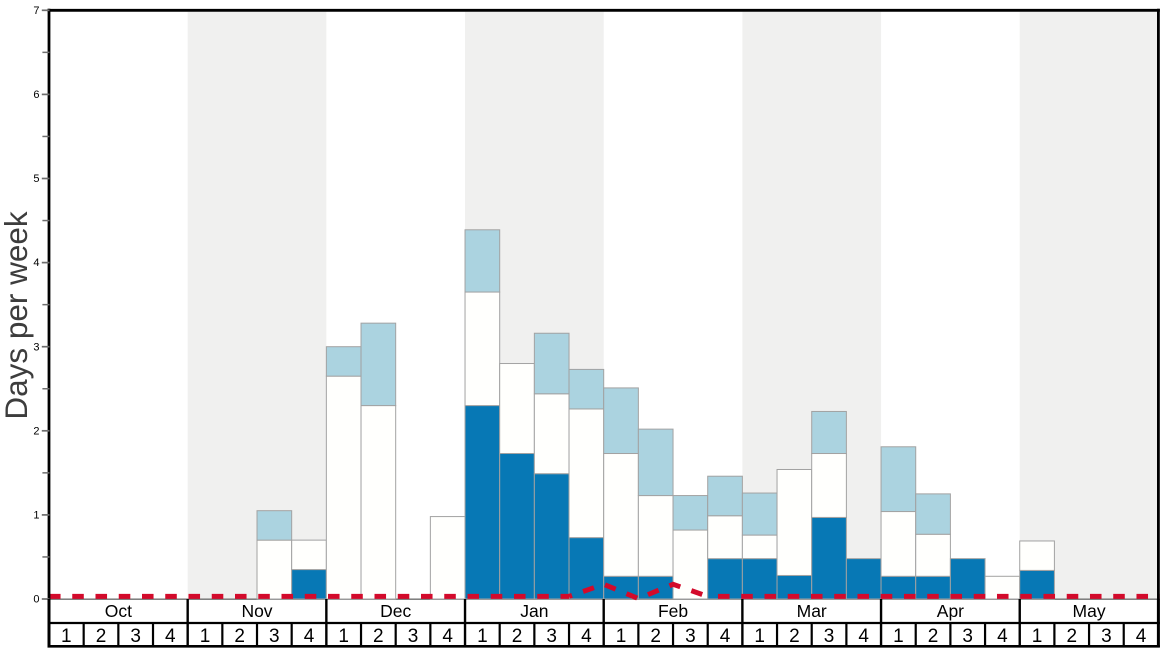  Describe the element at coordinates (950, 611) in the screenshot. I see `svg-text: Apr` at that location.